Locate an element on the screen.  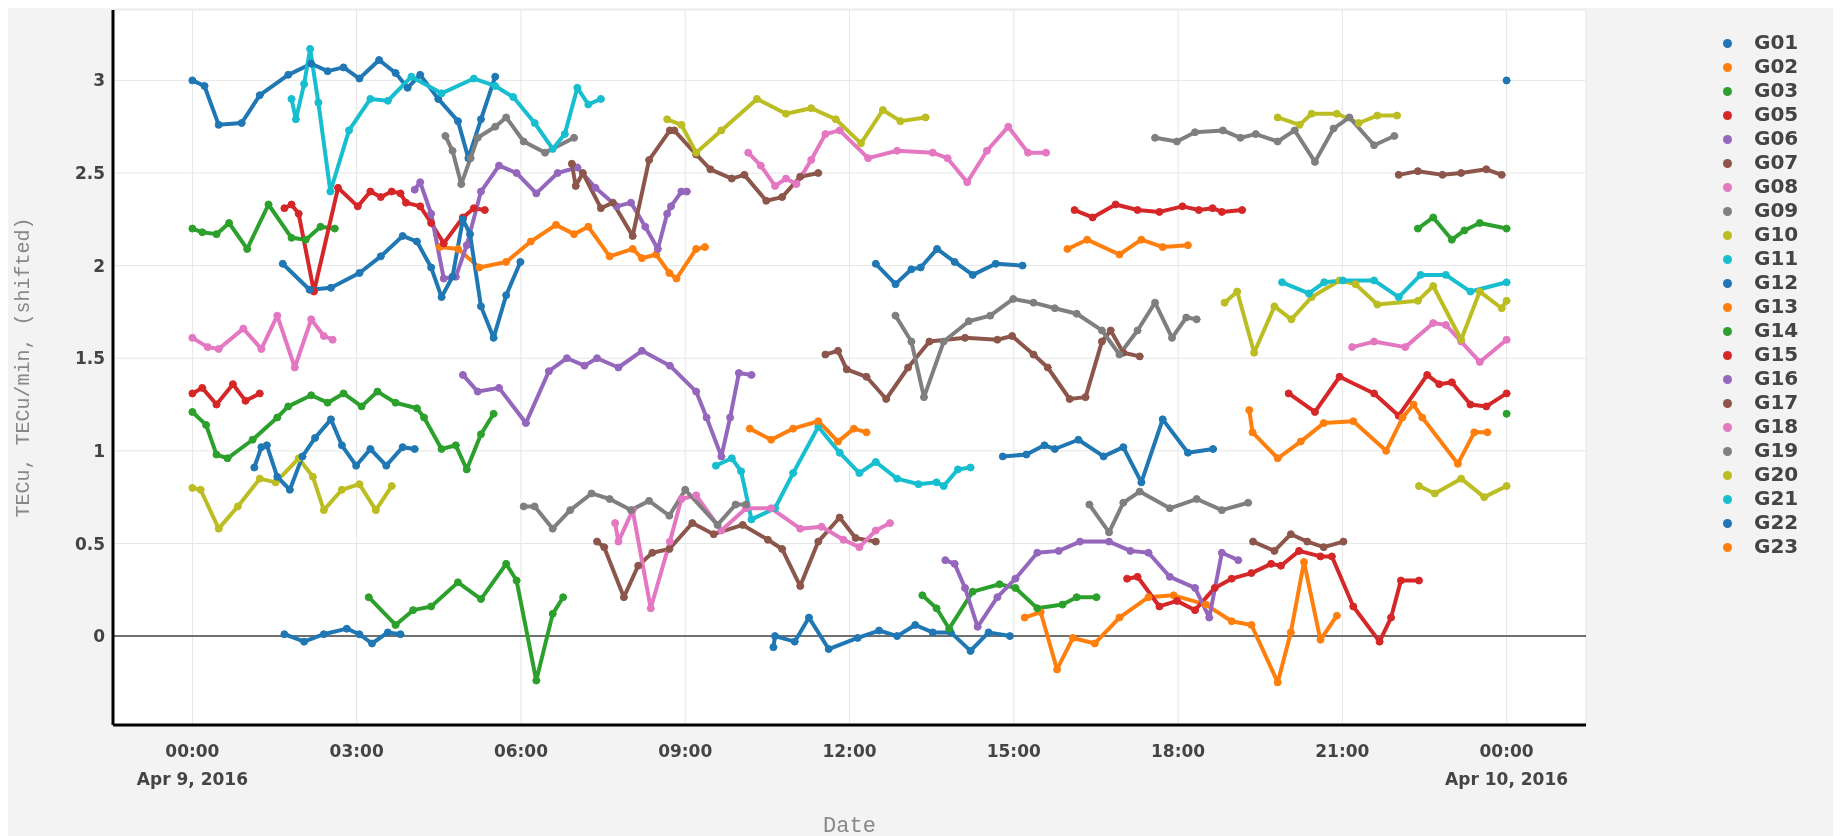
legend-label: G11 is located at coordinates (1776, 258).